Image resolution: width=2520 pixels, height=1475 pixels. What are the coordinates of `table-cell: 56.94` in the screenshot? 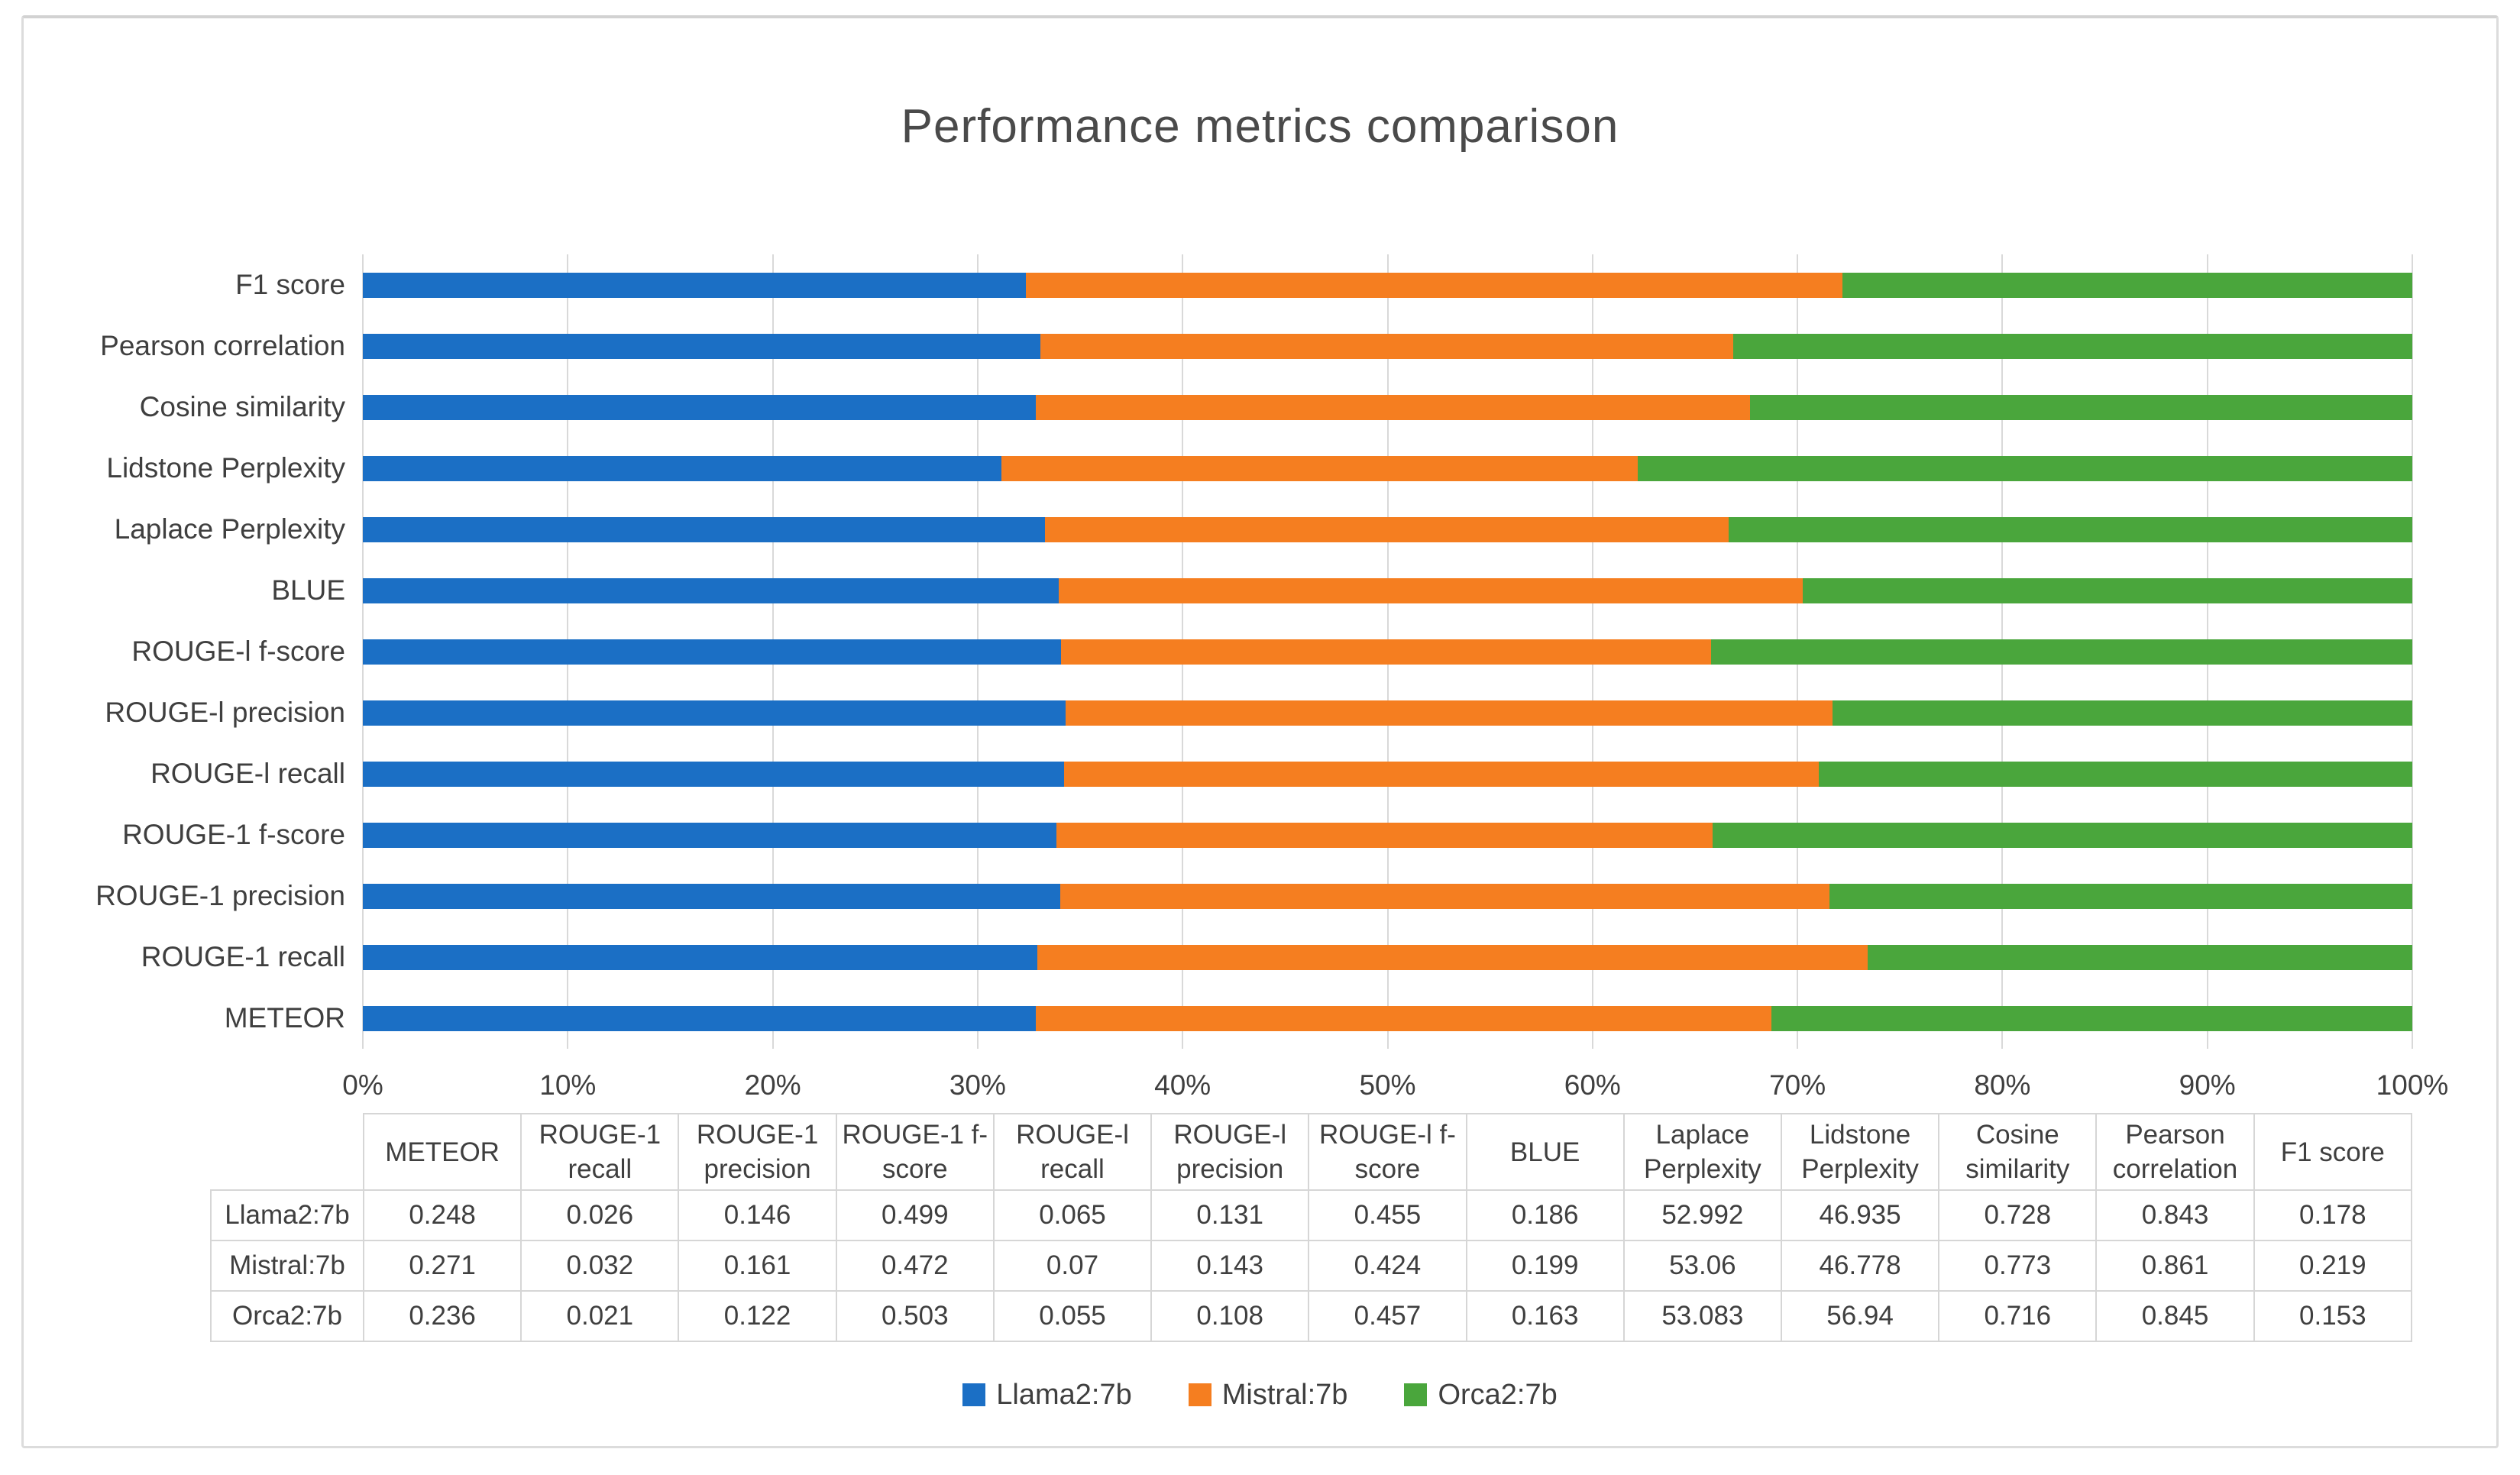 It's located at (1860, 1316).